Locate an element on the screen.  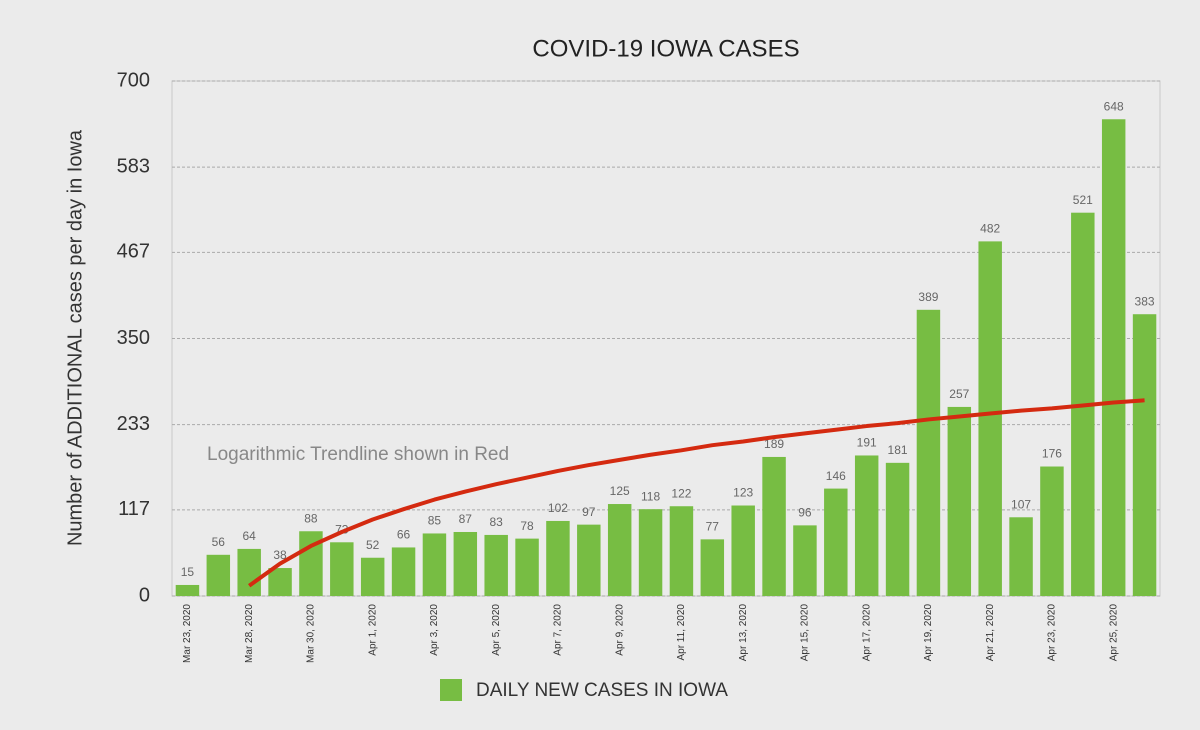
x-tick-label: Apr 1, 2020 is located at coordinates (372, 630).